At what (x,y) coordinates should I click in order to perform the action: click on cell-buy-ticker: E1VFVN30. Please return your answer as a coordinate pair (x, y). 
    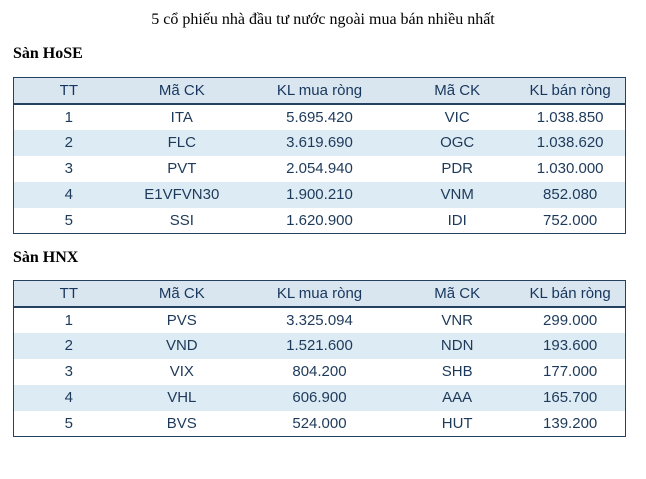
    Looking at the image, I should click on (182, 194).